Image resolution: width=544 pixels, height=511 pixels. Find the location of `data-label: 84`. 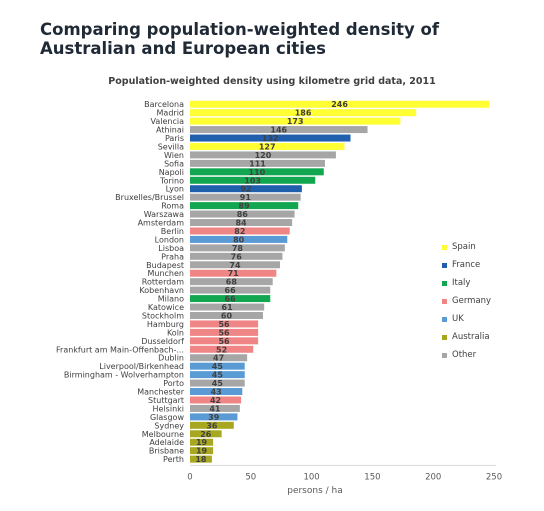

data-label: 84 is located at coordinates (241, 223).